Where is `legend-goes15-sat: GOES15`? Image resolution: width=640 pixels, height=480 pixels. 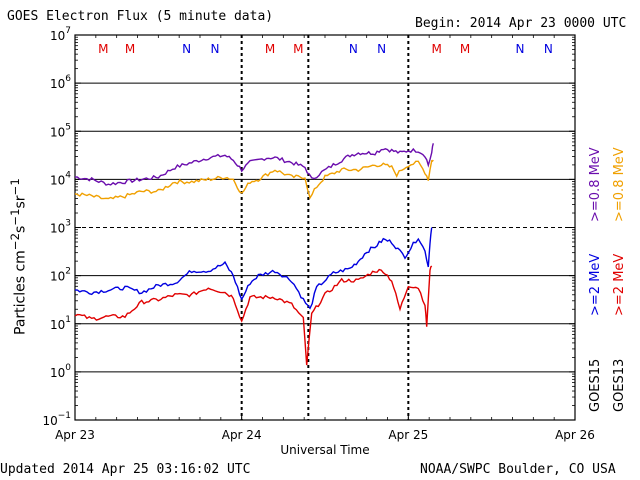
legend-goes15-sat: GOES15 is located at coordinates (595, 385).